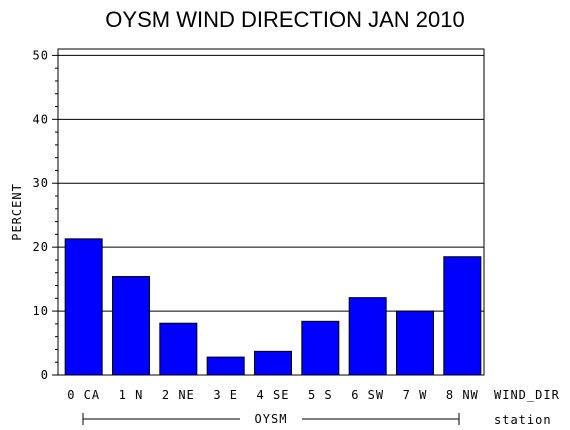 Image resolution: width=570 pixels, height=430 pixels. I want to click on y-axis: 0 10 20 30 40 50, so click(45, 215).